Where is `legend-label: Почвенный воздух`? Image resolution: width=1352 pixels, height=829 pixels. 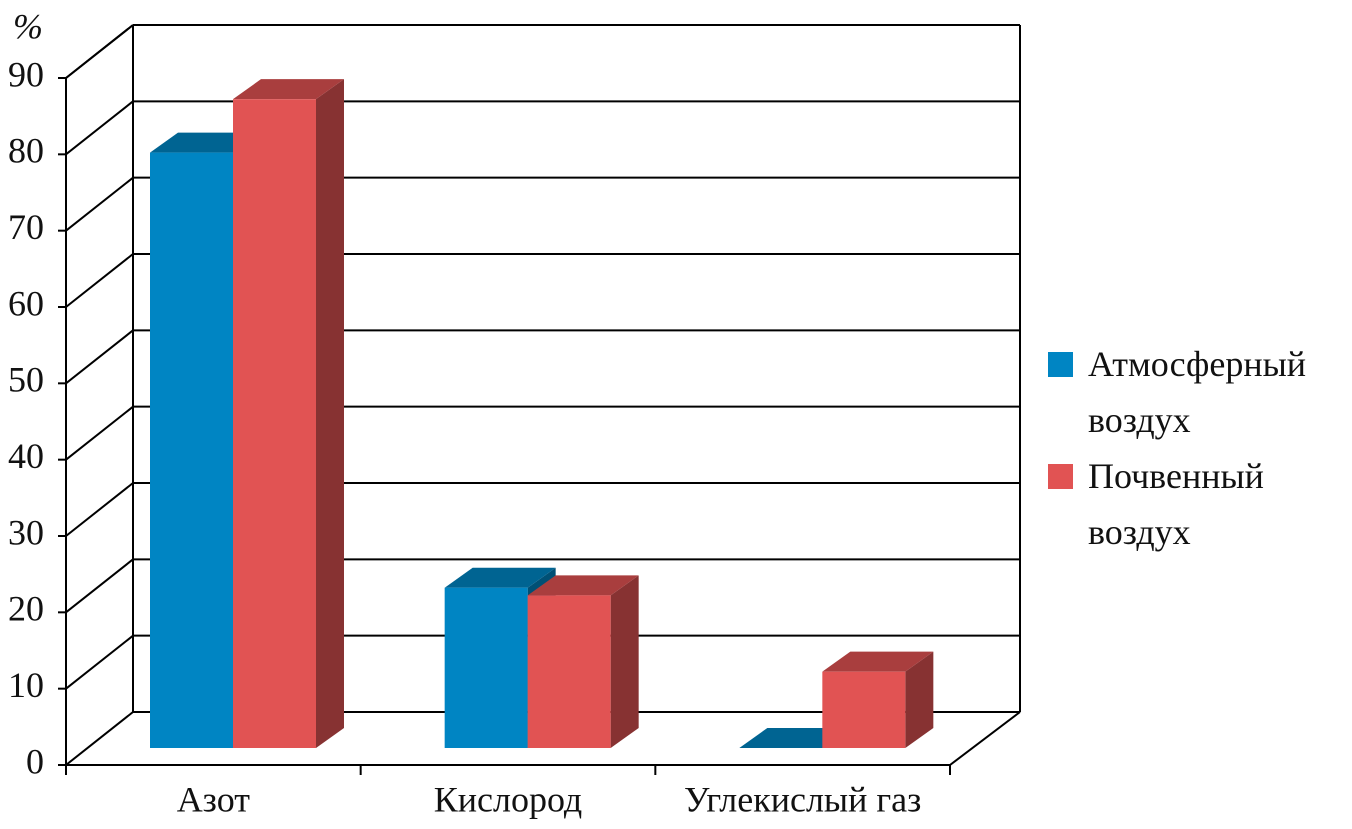
legend-label: Почвенный воздух is located at coordinates (1176, 504).